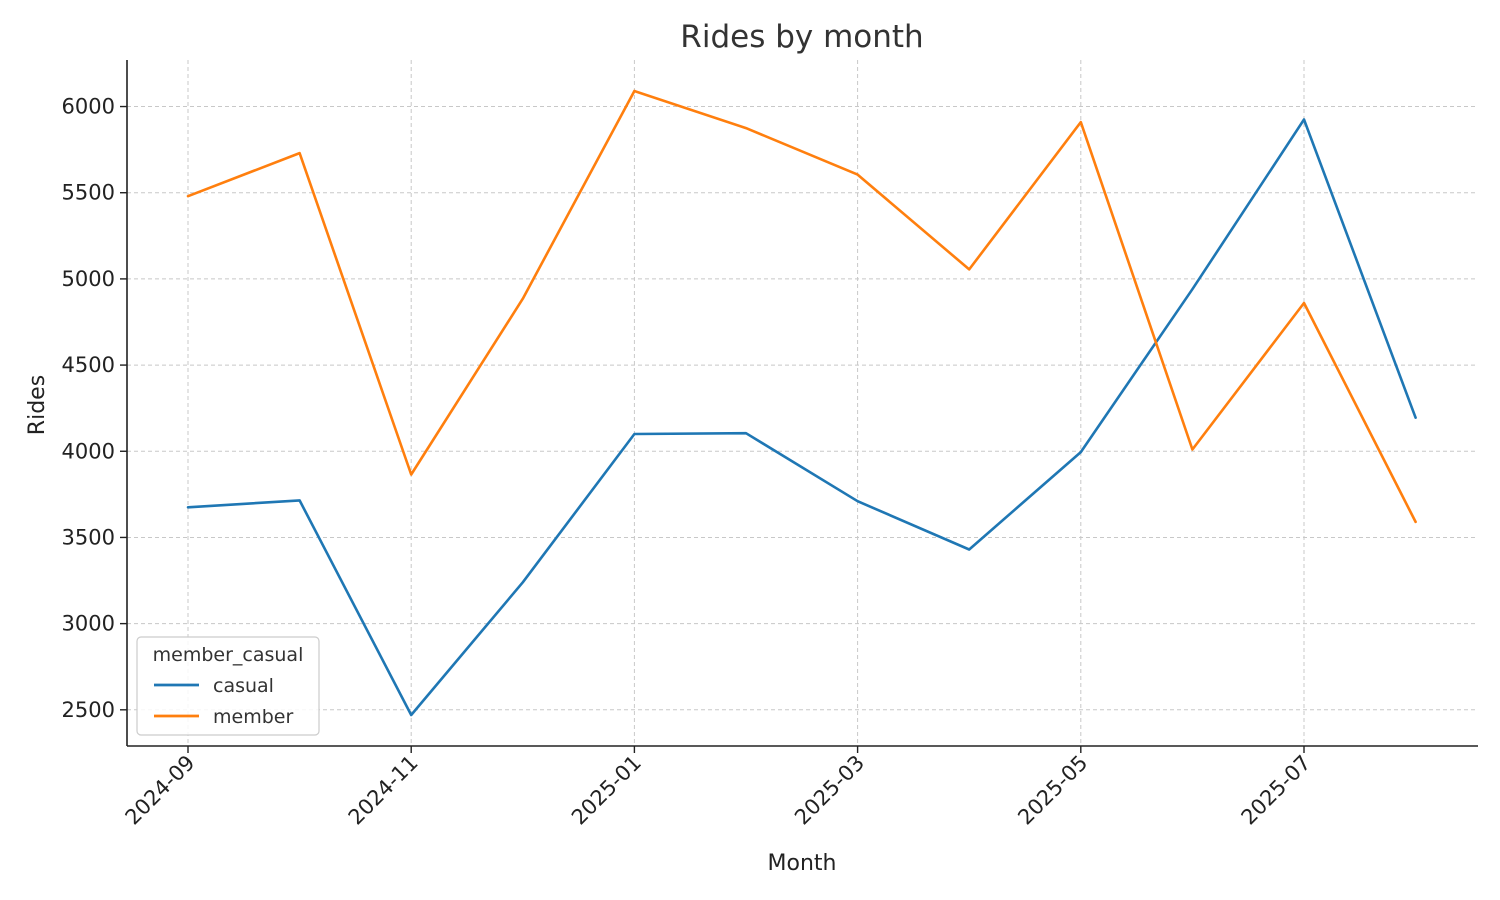  Describe the element at coordinates (1052, 790) in the screenshot. I see `x-tick-label: 2025-05` at that location.